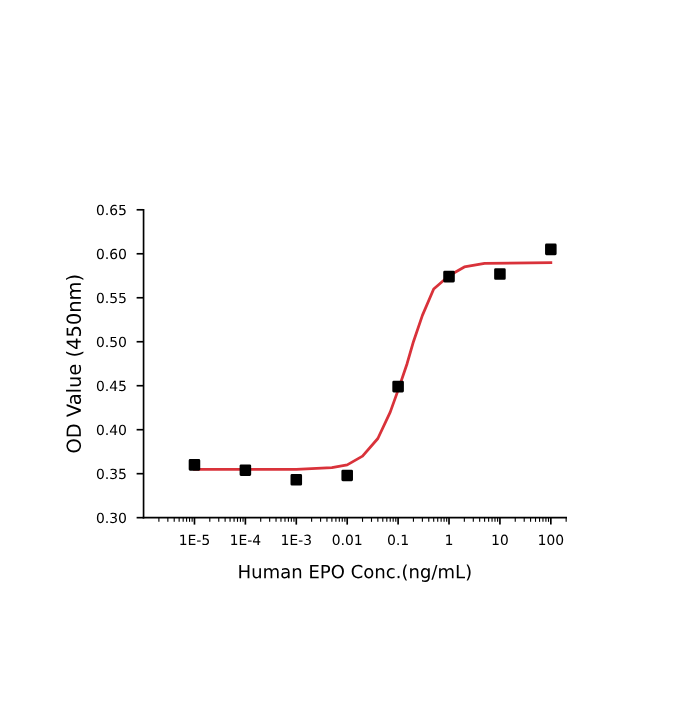 The width and height of the screenshot is (674, 716). Describe the element at coordinates (75, 364) in the screenshot. I see `y-axis-title: OD Value (450nm)` at that location.